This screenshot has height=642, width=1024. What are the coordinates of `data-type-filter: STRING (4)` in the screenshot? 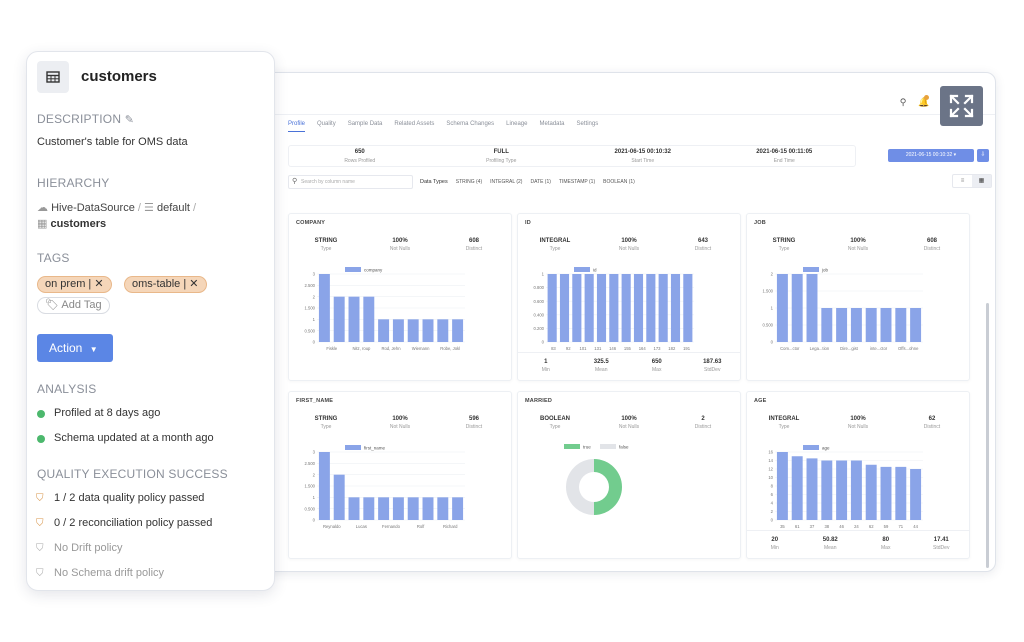 It's located at (469, 182).